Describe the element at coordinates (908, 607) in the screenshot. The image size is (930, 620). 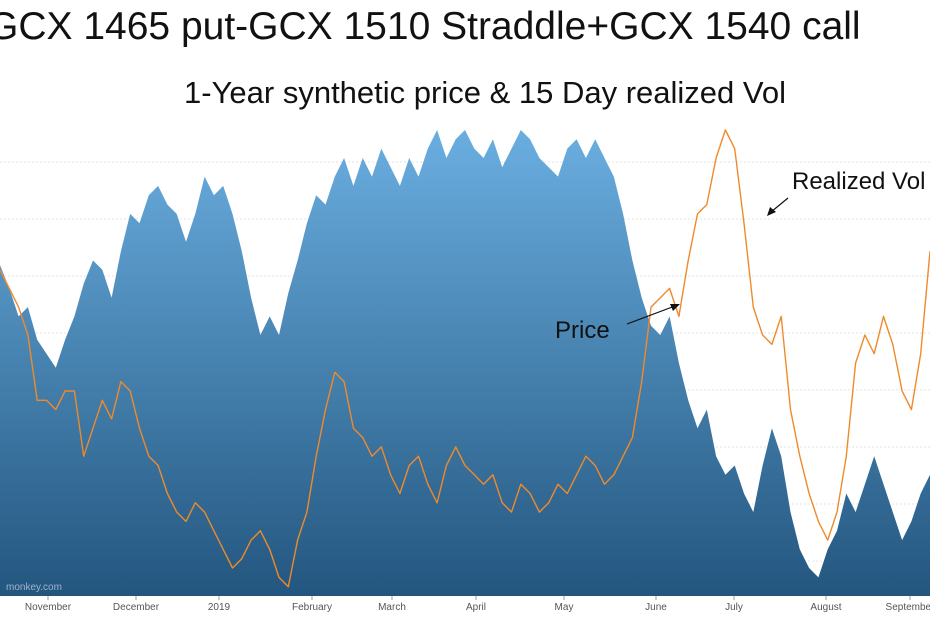
I see `x-tick-label: September` at that location.